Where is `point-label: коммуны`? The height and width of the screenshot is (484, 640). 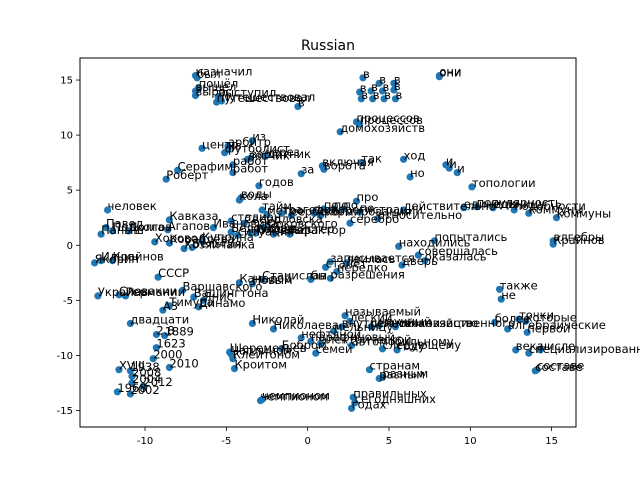 point-label: коммуны is located at coordinates (584, 214).